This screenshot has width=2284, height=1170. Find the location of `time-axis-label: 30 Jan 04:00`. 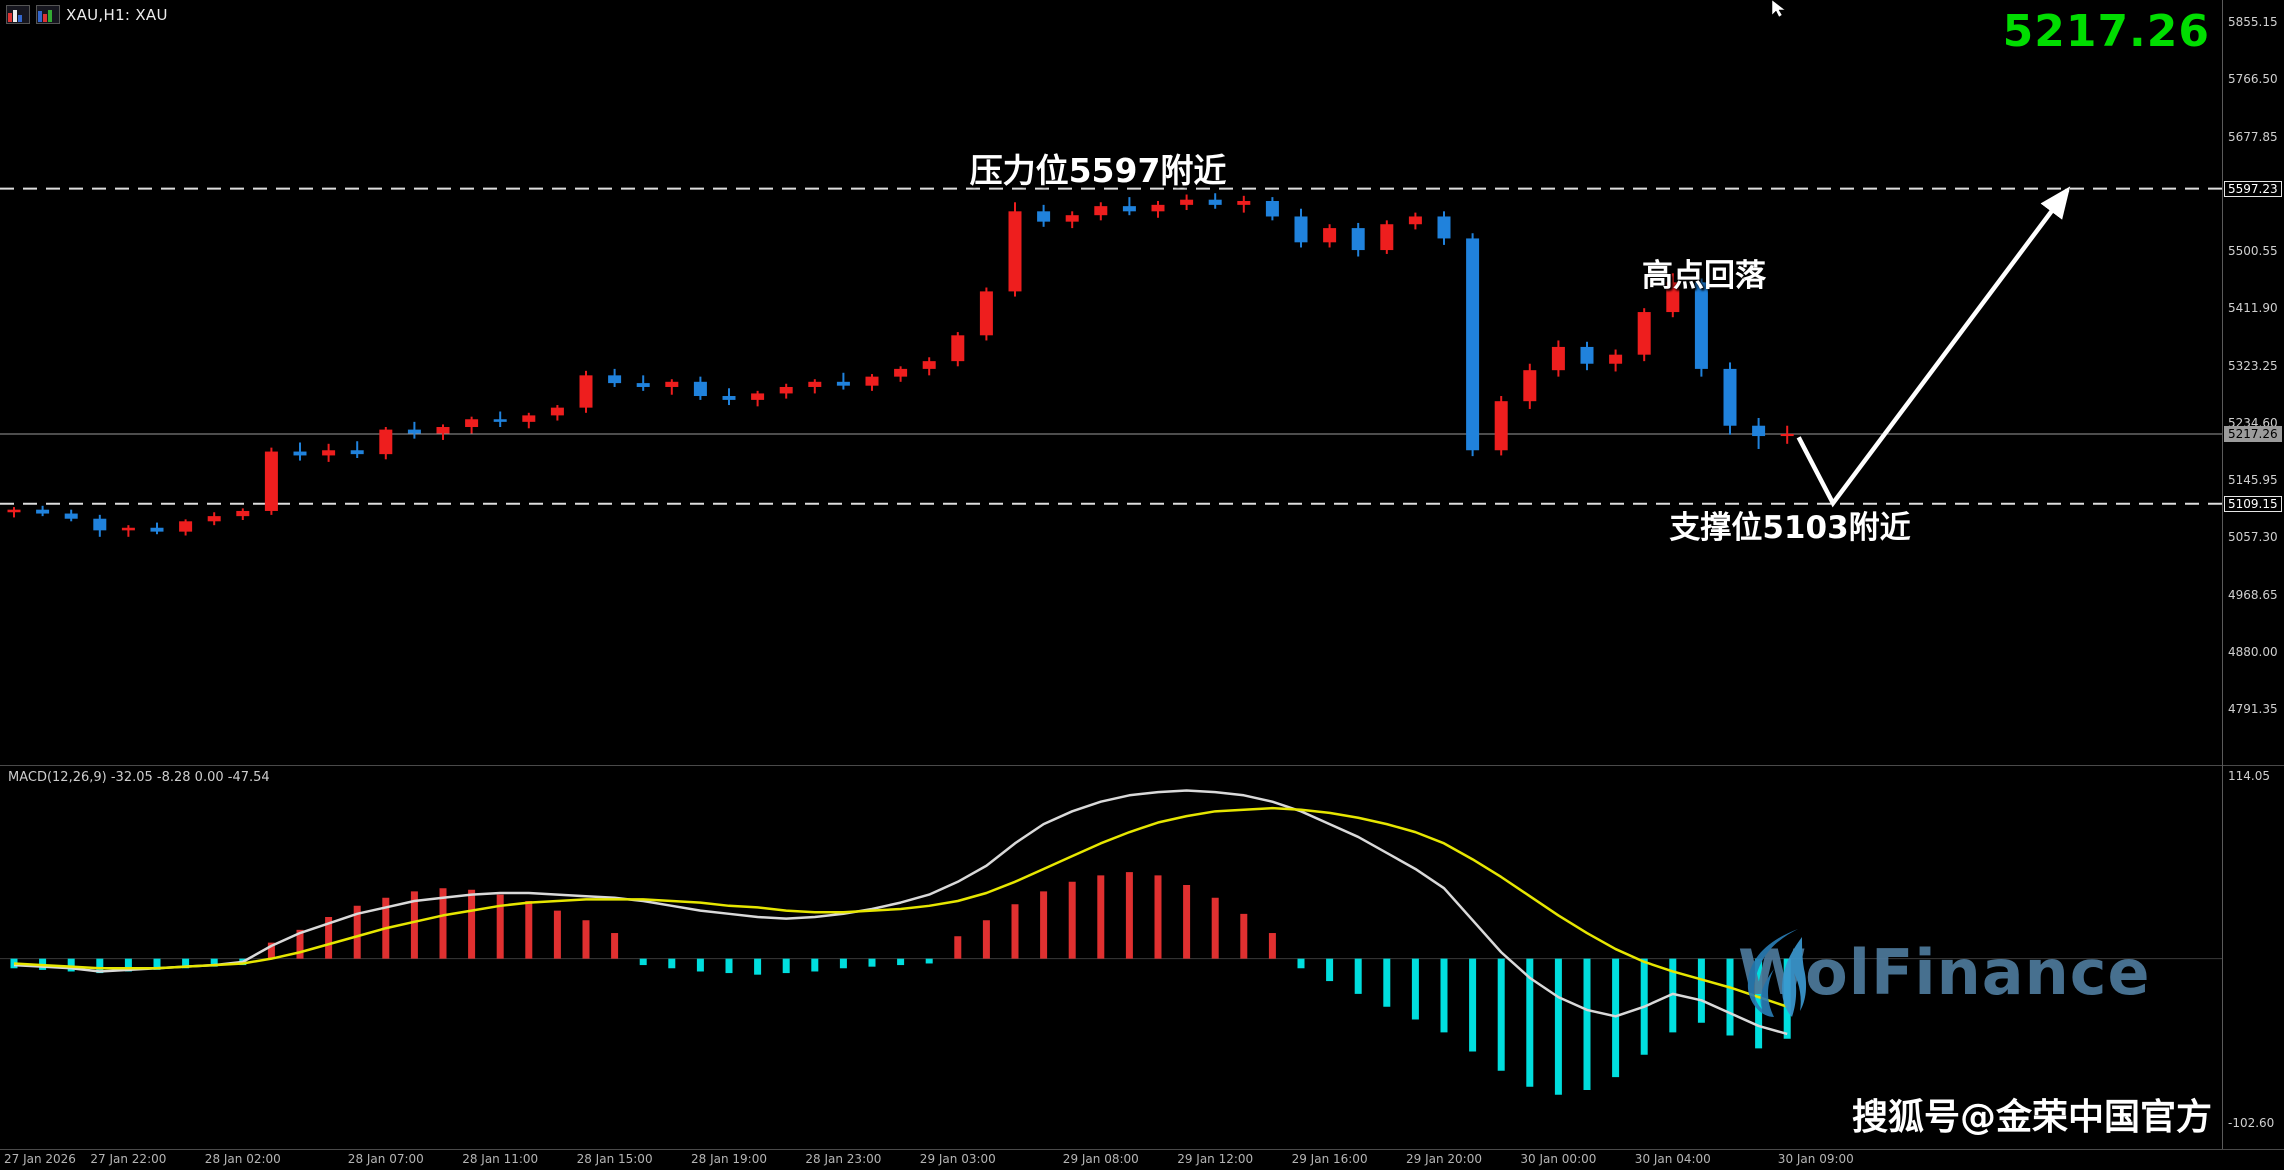

time-axis-label: 30 Jan 04:00 is located at coordinates (1672, 1159).